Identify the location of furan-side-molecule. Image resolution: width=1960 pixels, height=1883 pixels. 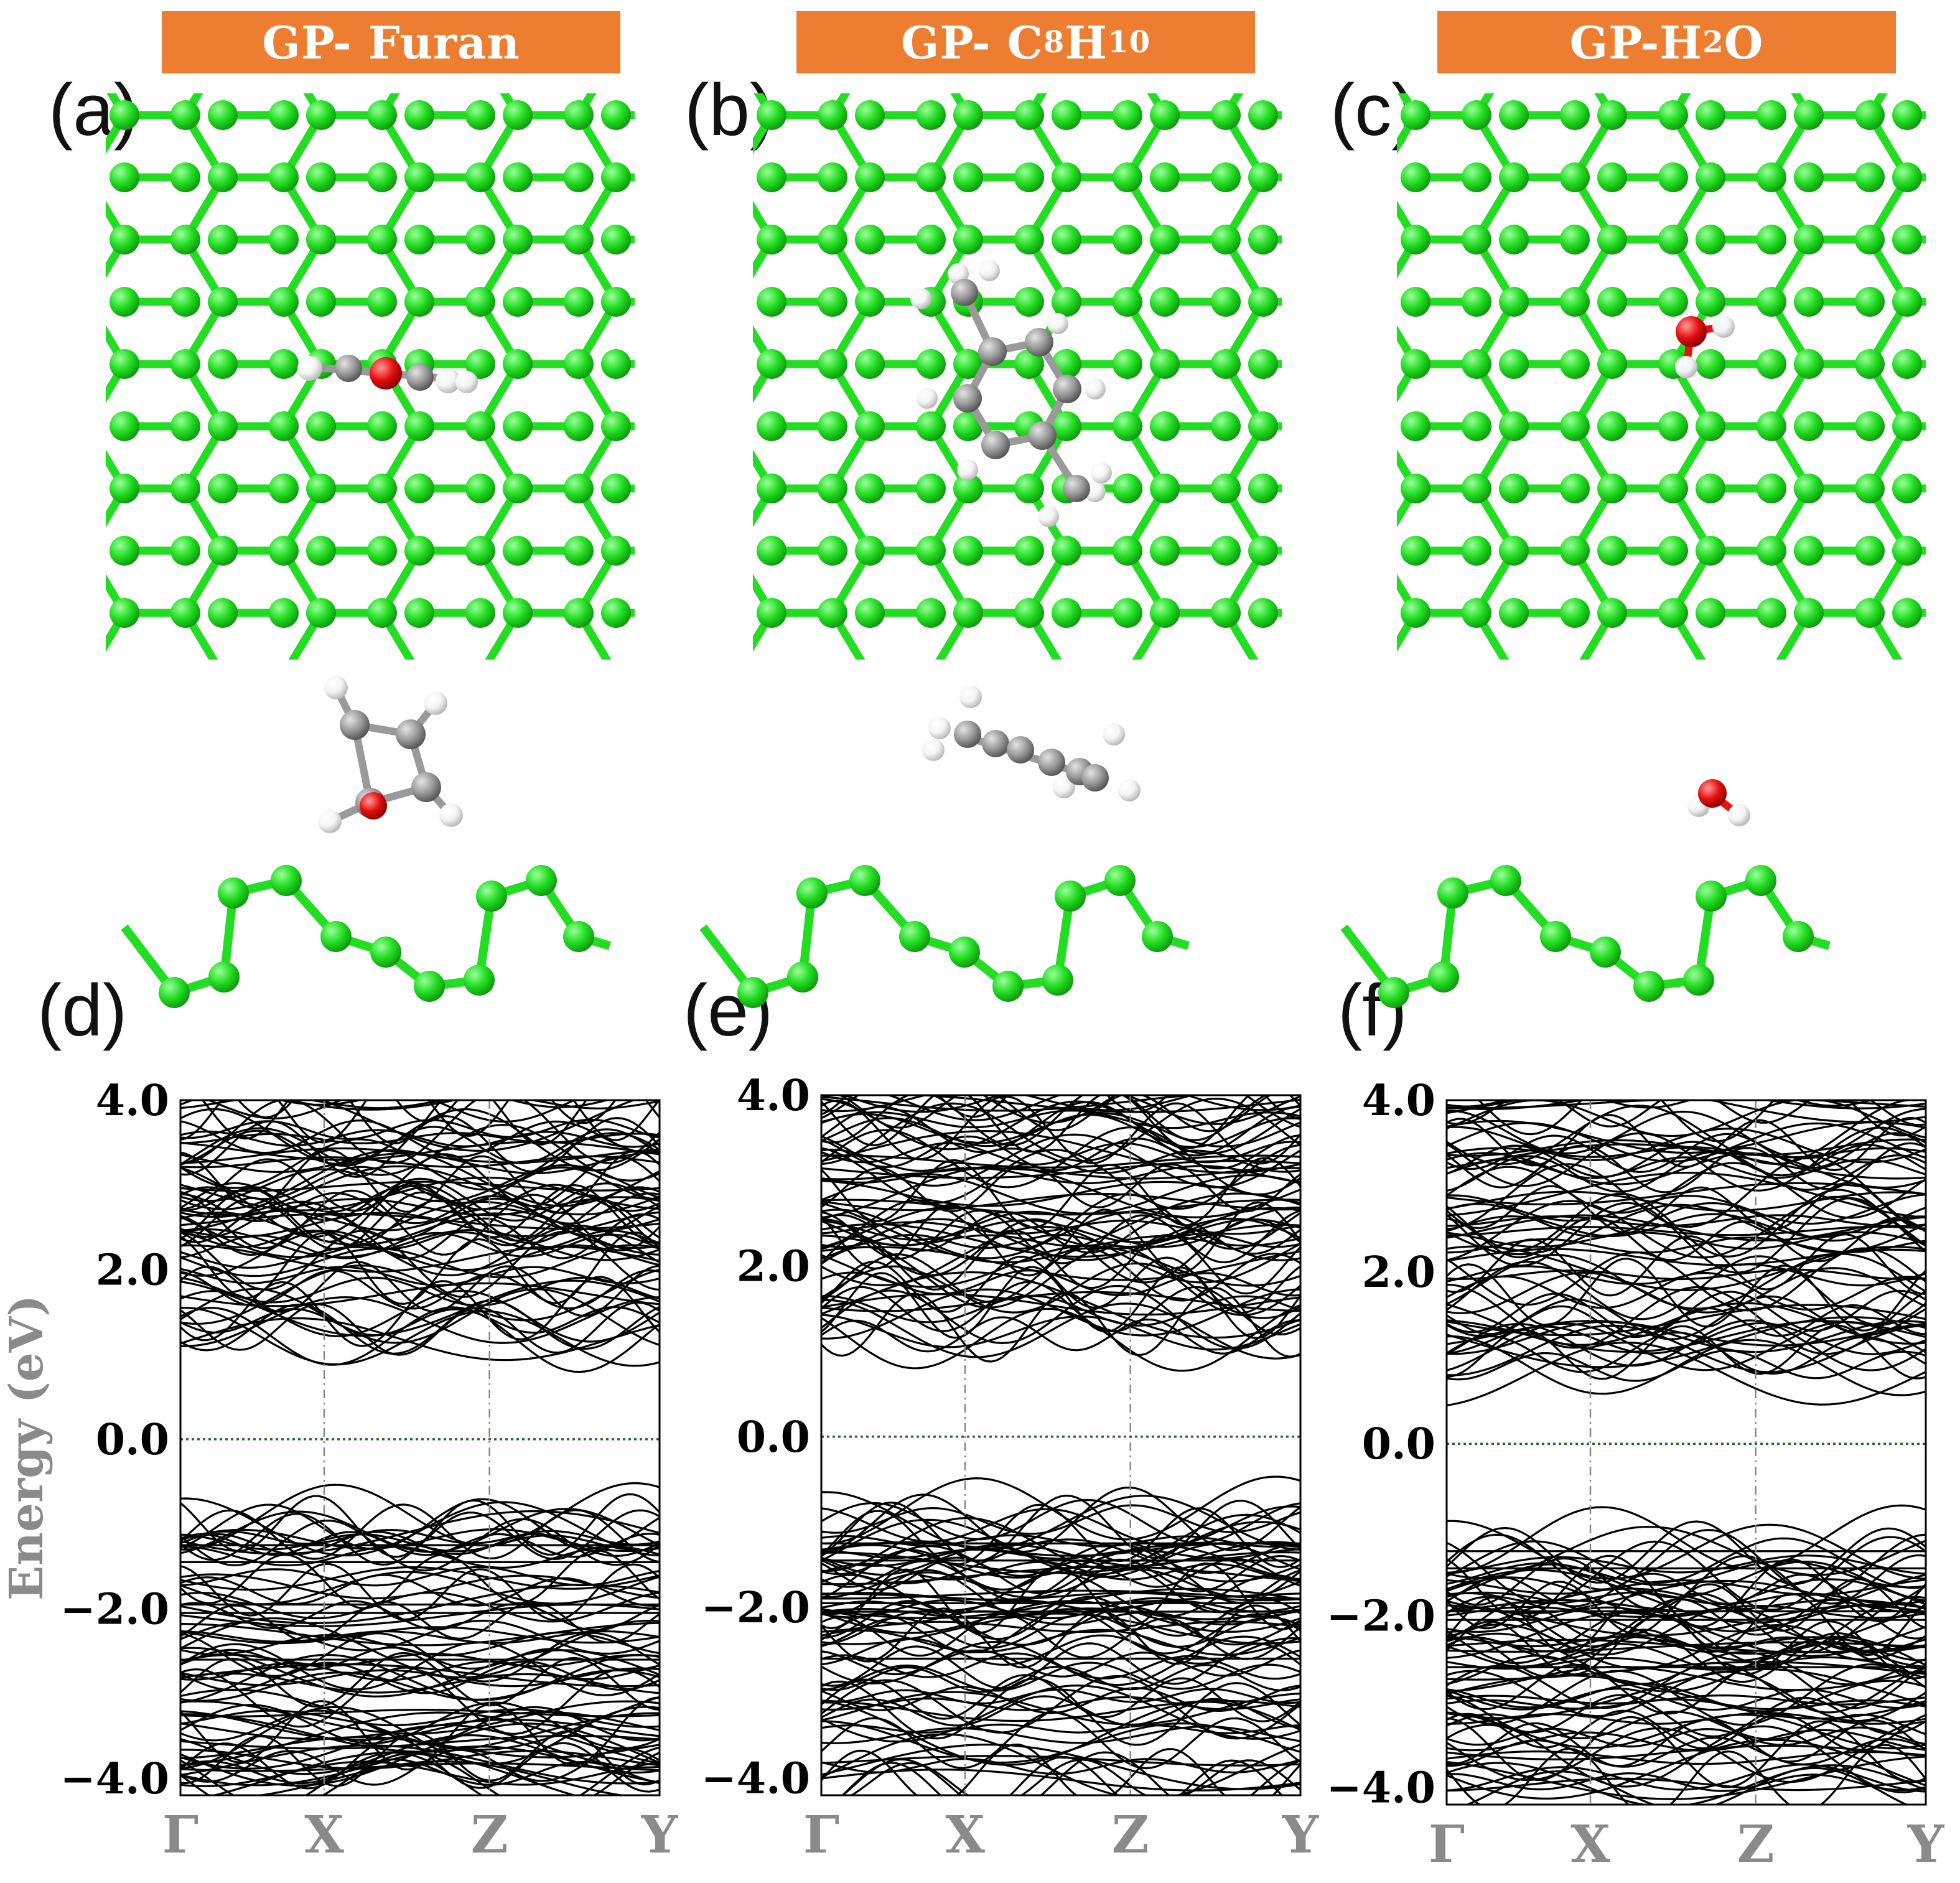
(391, 754).